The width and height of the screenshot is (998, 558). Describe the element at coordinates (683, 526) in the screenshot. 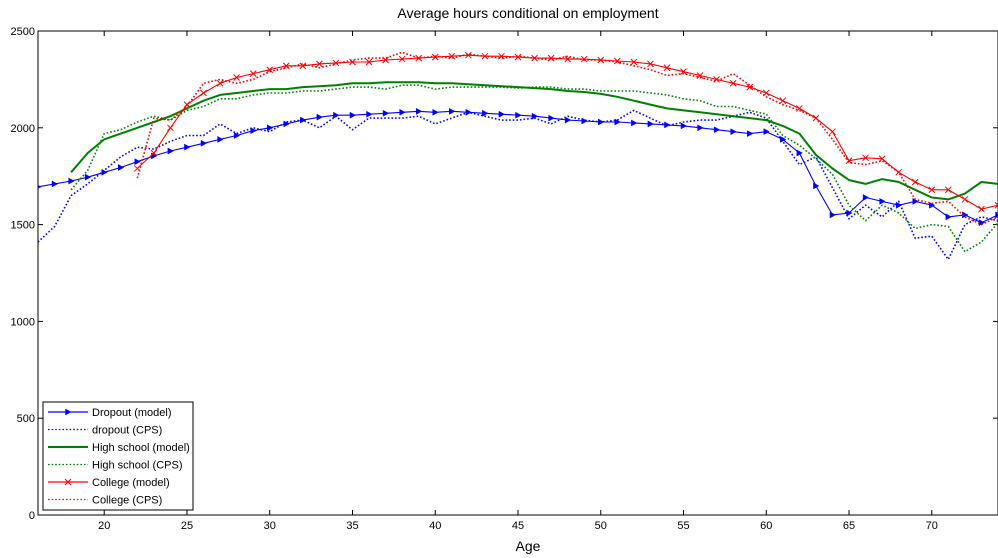

I see `x-tick-label: 55` at that location.